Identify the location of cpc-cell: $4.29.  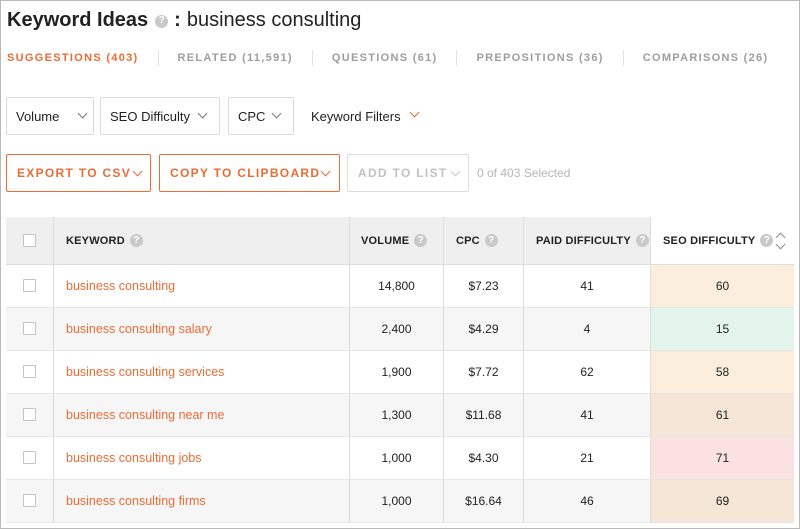
(483, 329).